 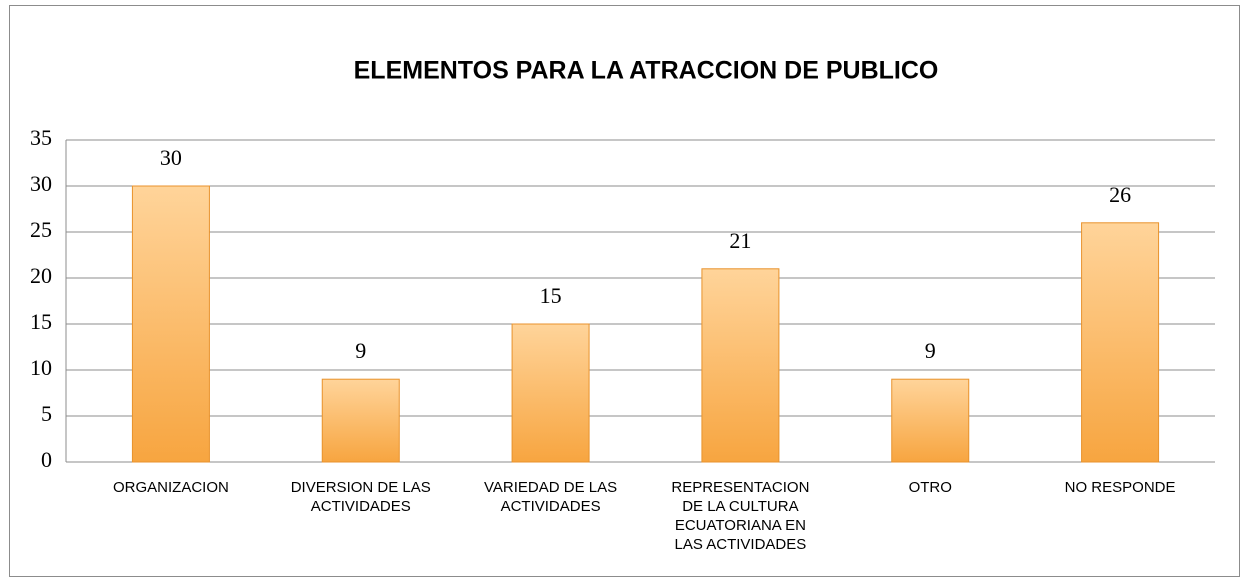 I want to click on x-tick-label: VARIEDAD DE LAS ACTIVIDADES, so click(x=551, y=497).